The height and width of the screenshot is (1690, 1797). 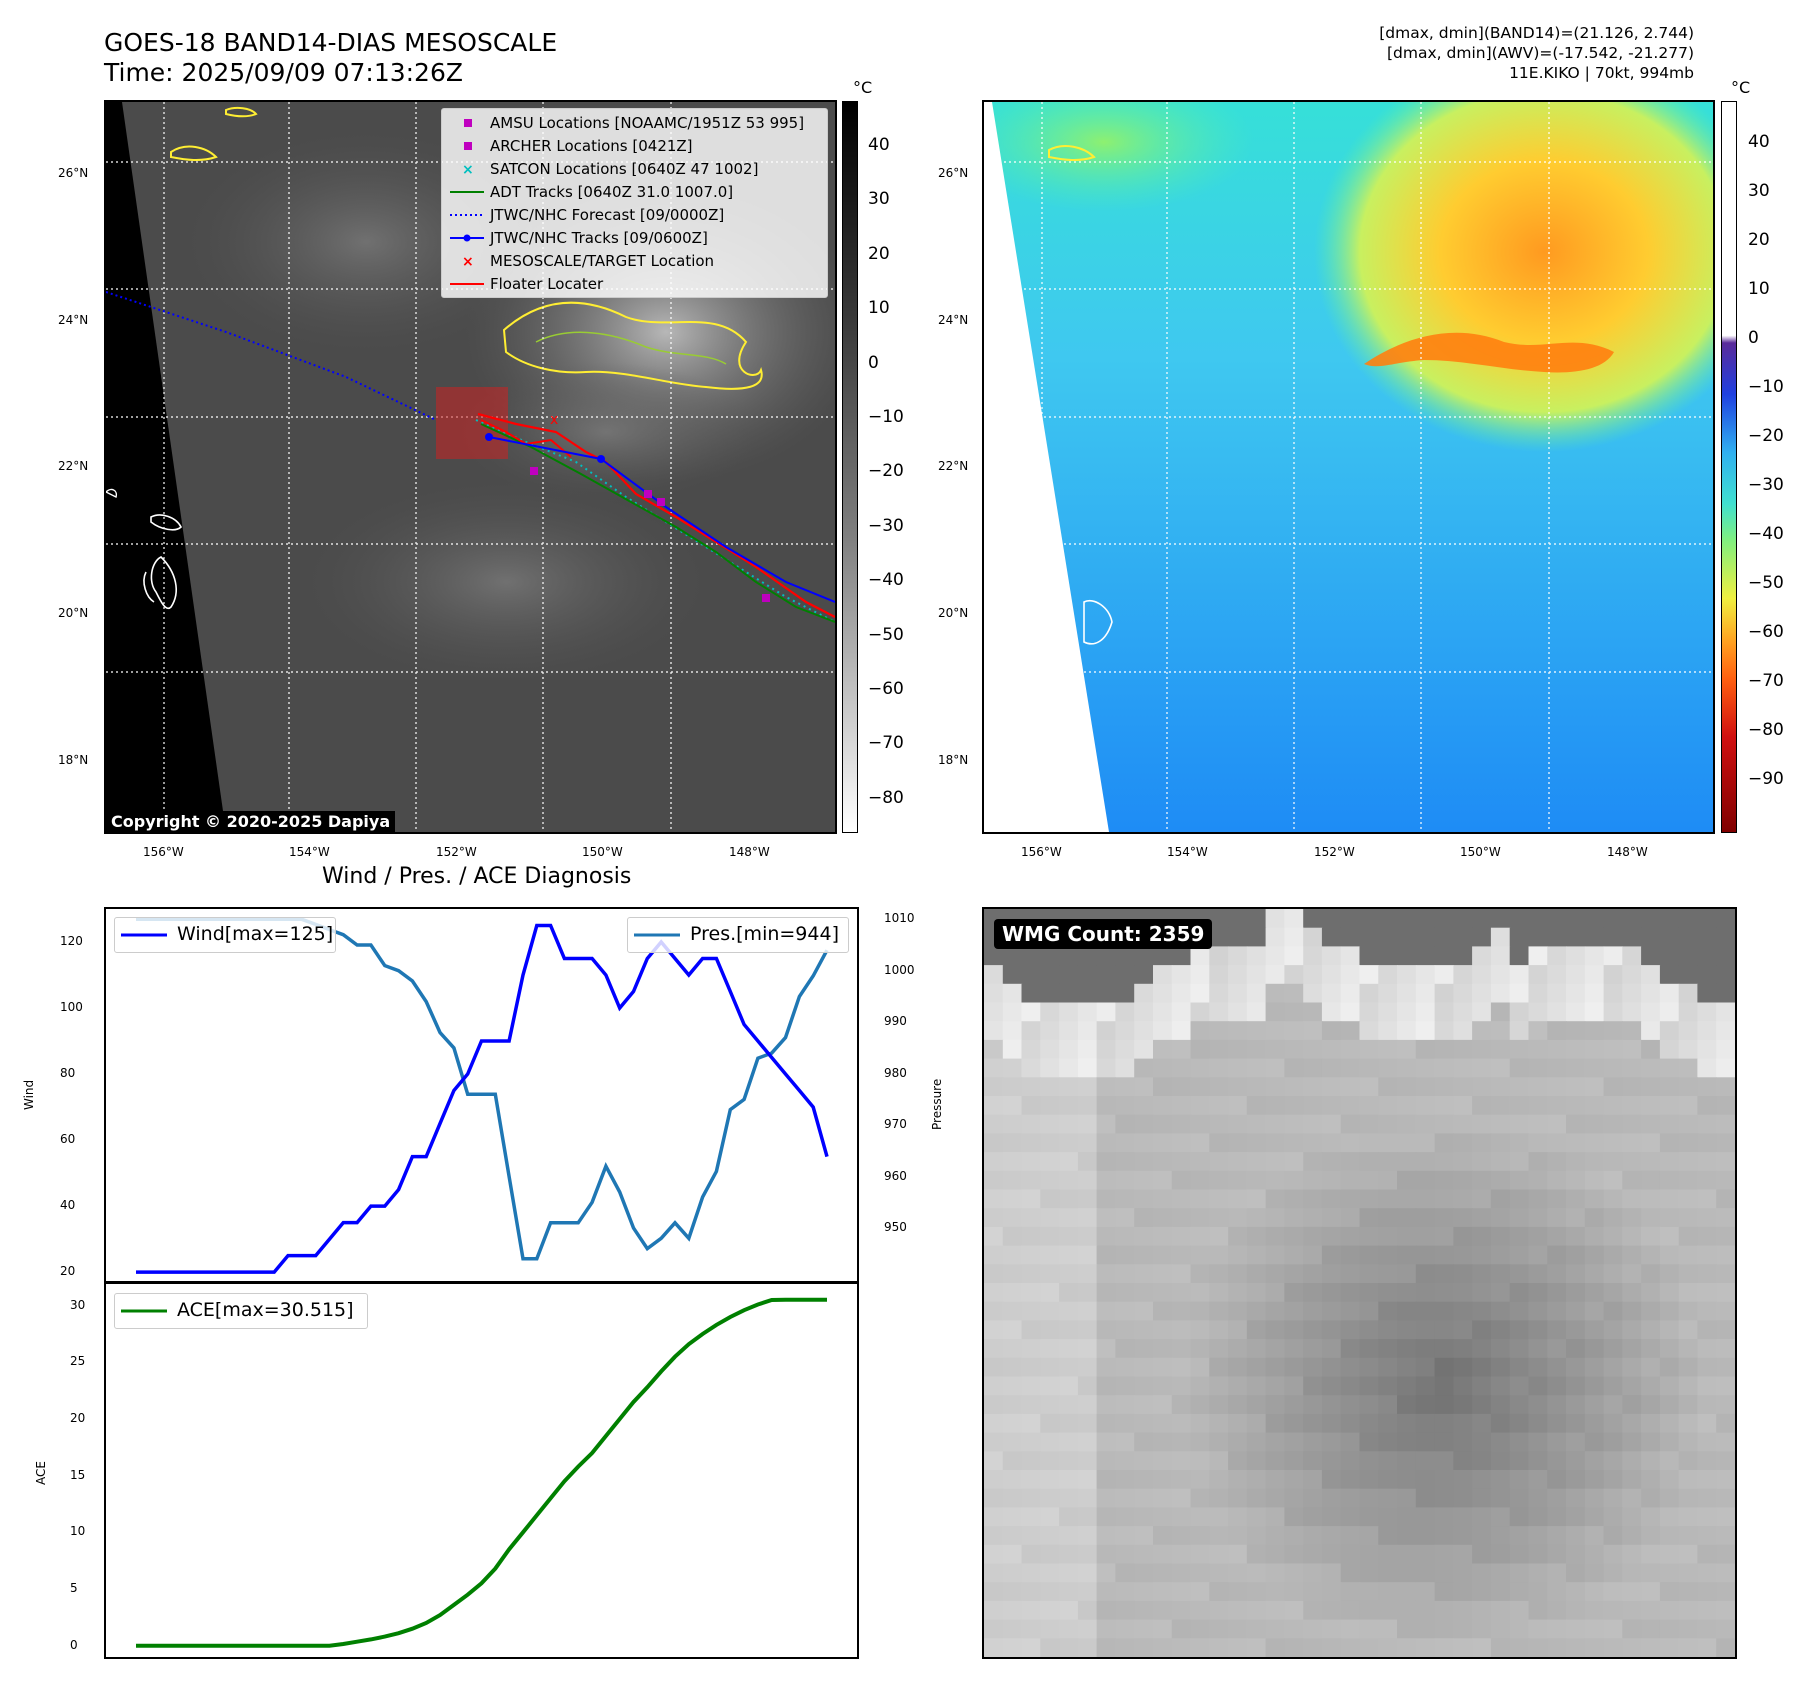 I want to click on color-colorbar-tick: 40, so click(x=1759, y=142).